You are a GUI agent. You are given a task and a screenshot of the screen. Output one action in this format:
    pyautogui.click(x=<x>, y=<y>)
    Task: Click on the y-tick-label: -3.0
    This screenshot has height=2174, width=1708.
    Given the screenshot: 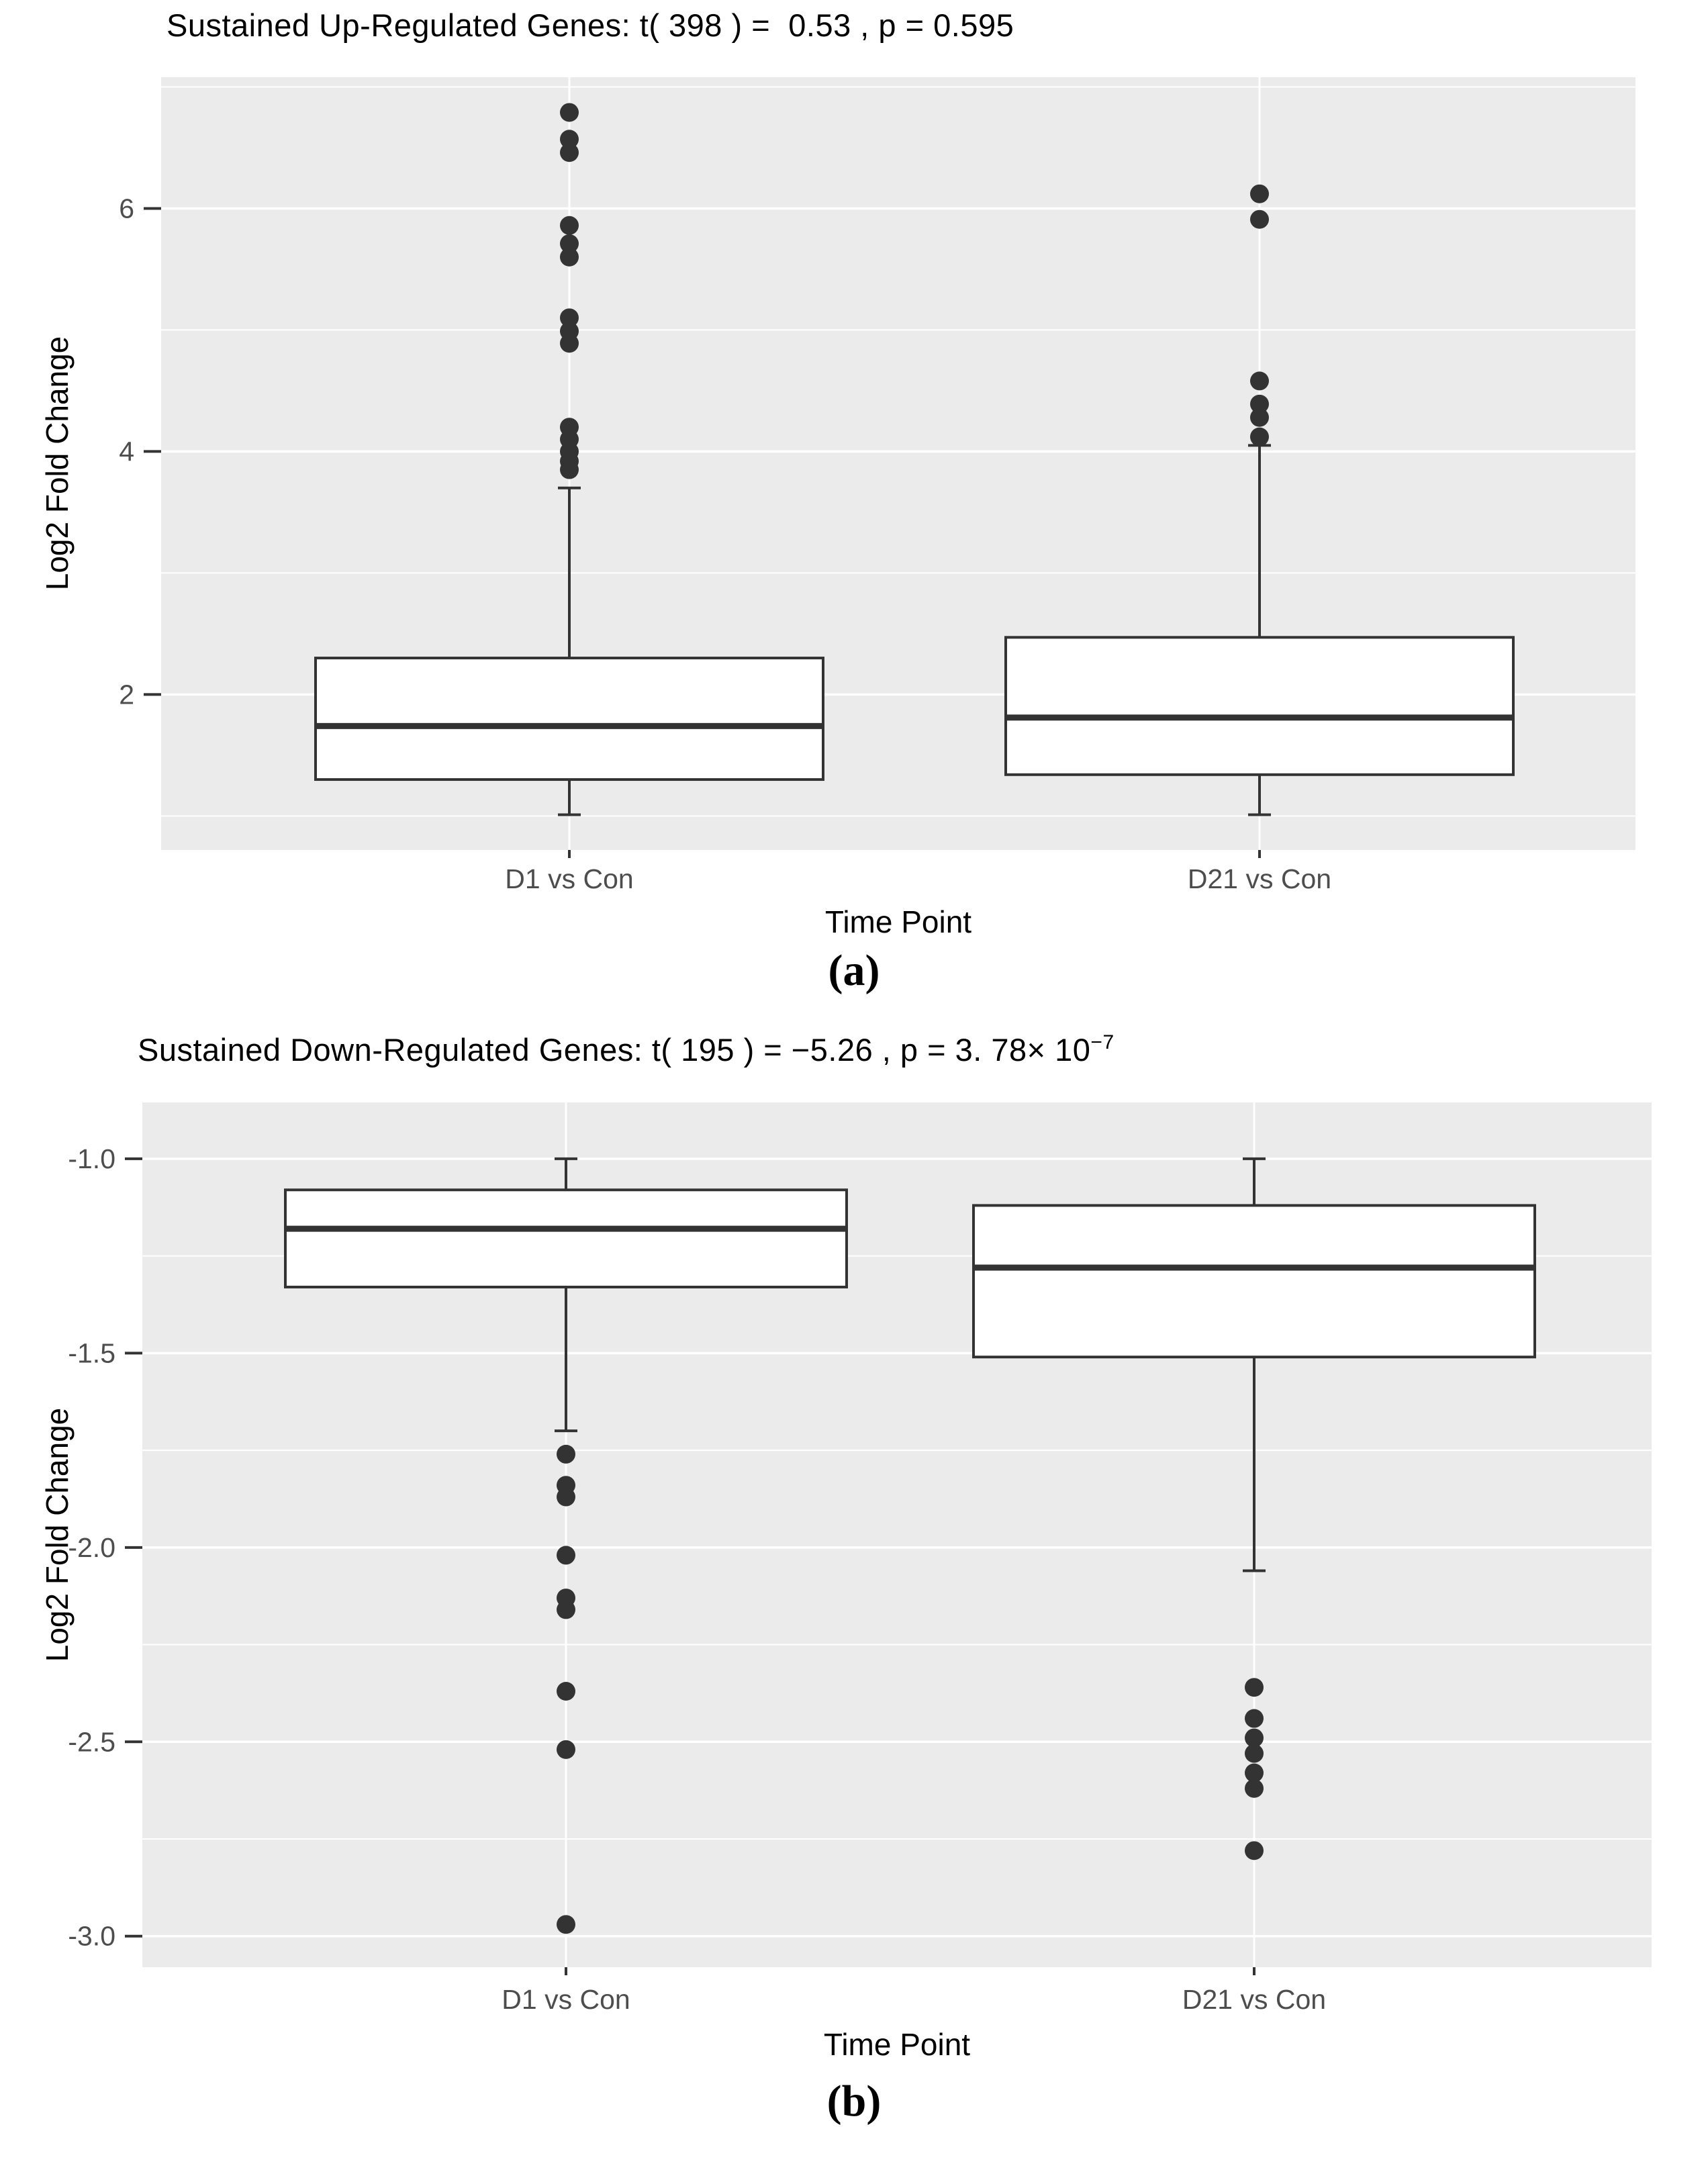 What is the action you would take?
    pyautogui.click(x=92, y=1936)
    